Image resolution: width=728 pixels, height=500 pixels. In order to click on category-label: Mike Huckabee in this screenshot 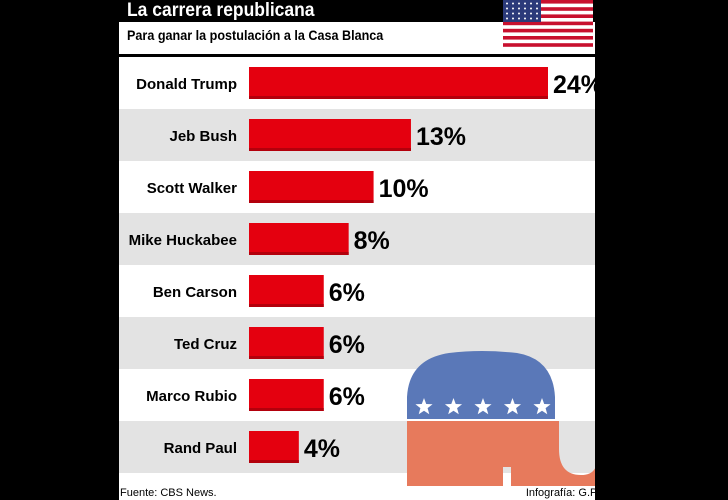, I will do `click(183, 240)`.